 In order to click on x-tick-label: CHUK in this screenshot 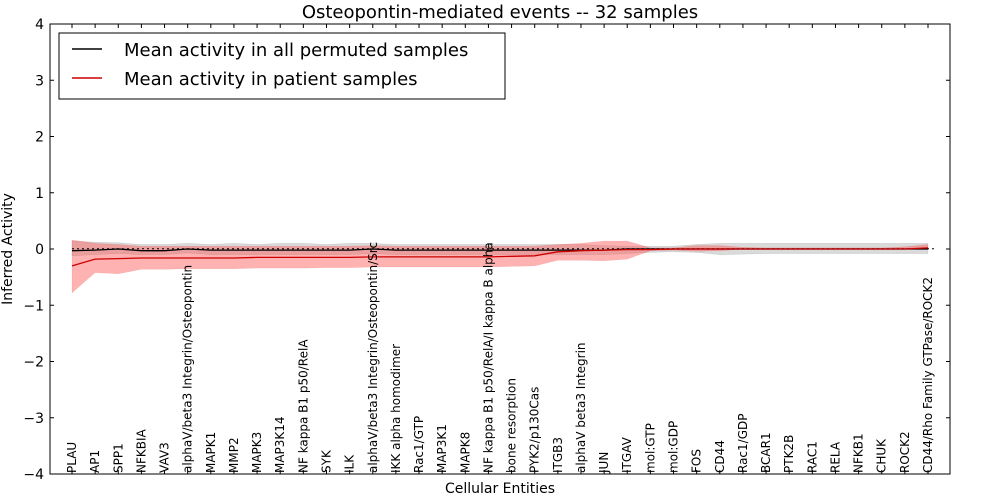, I will do `click(882, 455)`.